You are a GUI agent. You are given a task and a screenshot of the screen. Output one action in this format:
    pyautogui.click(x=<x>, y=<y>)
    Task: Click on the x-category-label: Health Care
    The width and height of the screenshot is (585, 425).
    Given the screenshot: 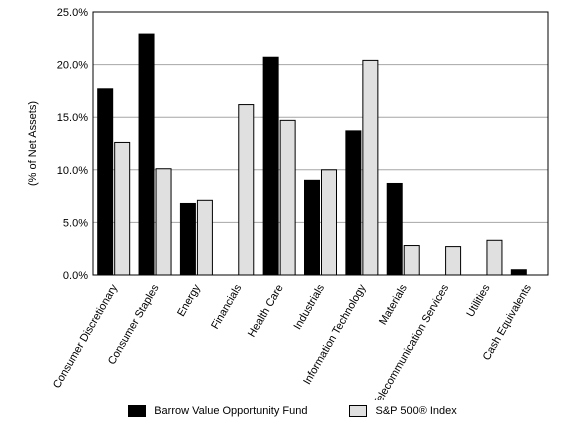 What is the action you would take?
    pyautogui.click(x=266, y=311)
    